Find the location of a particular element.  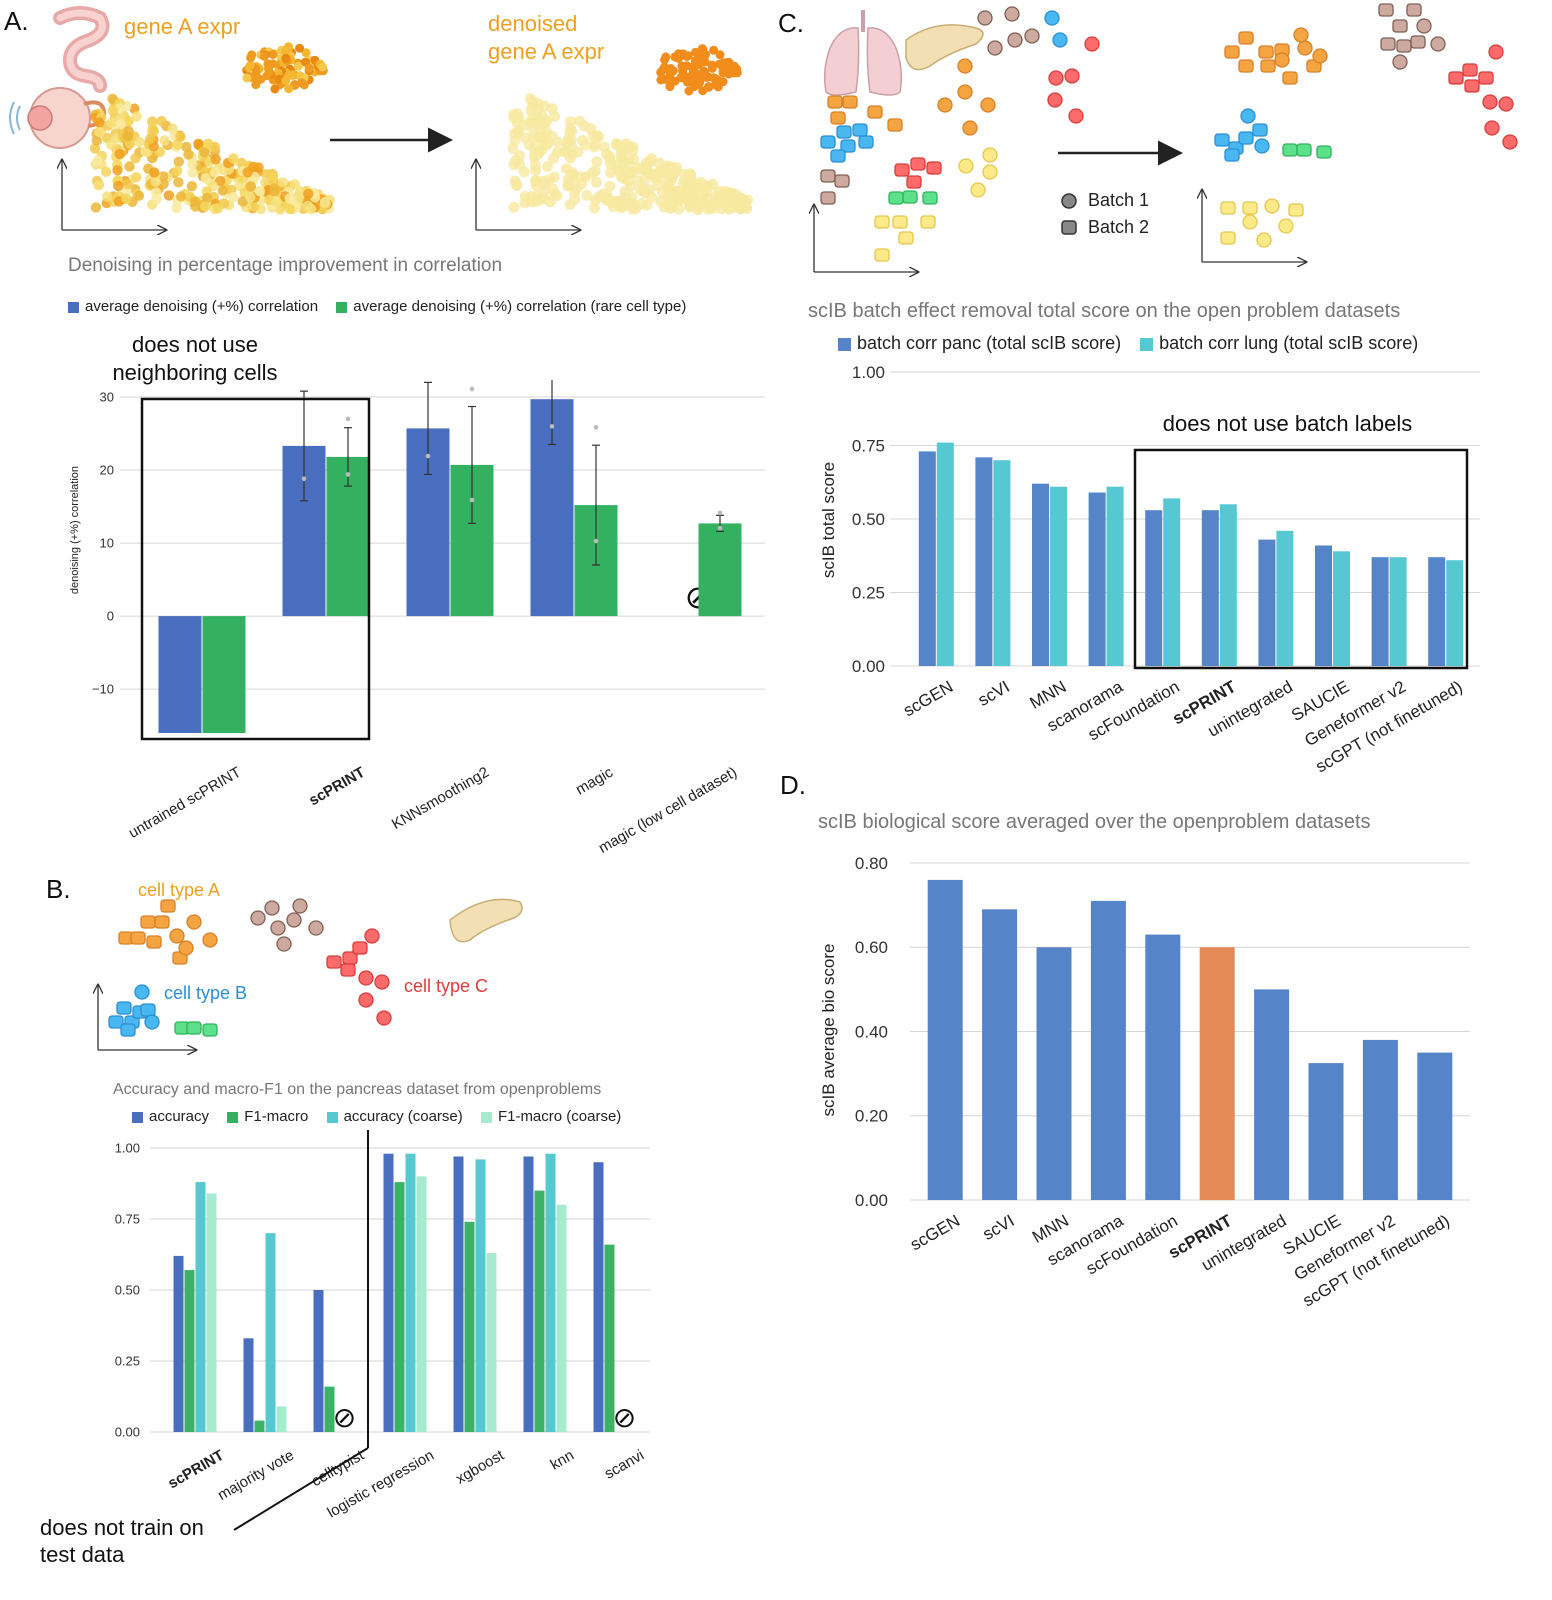

x-tick-label: untrained scPRINT is located at coordinates (185, 803).